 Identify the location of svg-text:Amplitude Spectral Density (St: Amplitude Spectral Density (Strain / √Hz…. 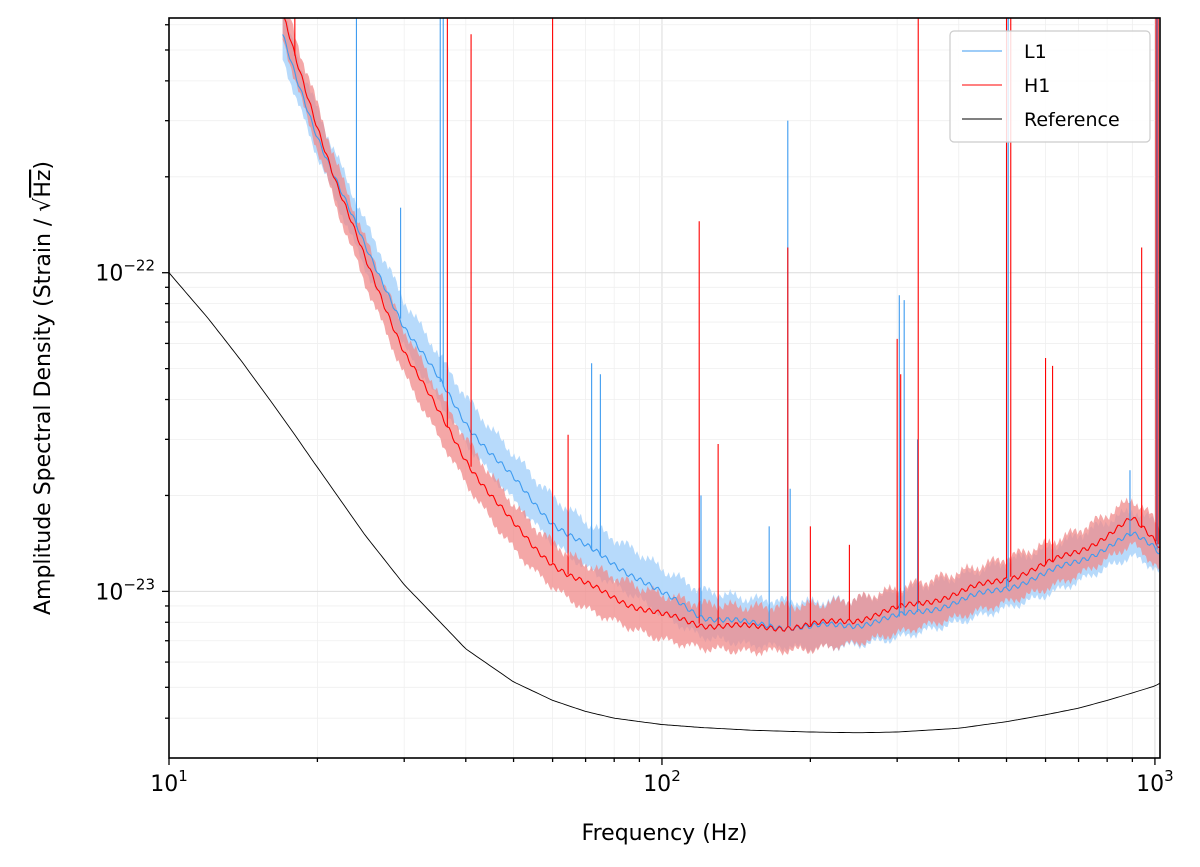
(43, 388).